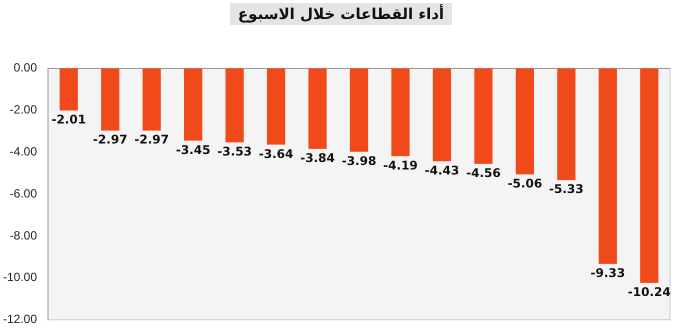 The width and height of the screenshot is (682, 332). Describe the element at coordinates (566, 189) in the screenshot. I see `data-label: -5.33` at that location.